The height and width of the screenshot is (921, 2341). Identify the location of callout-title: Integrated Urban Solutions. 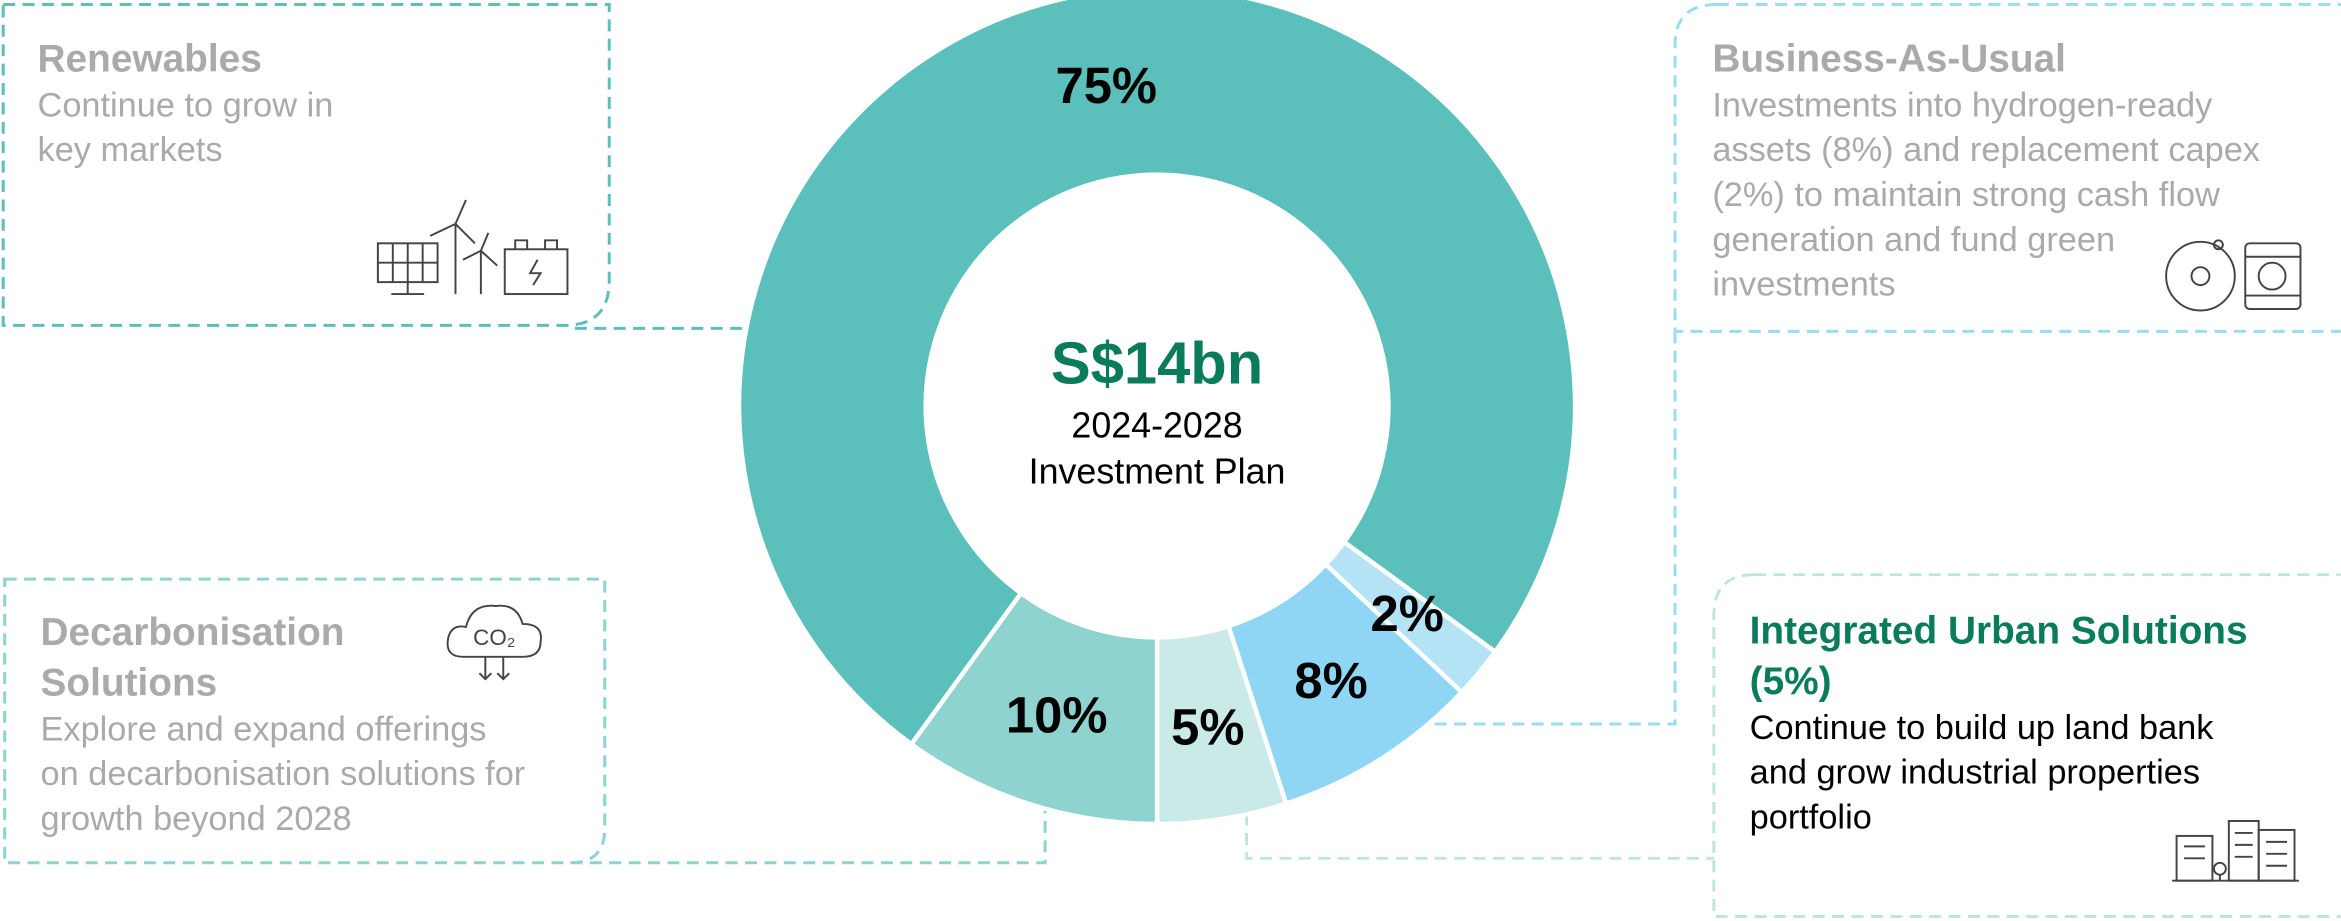
(1999, 630).